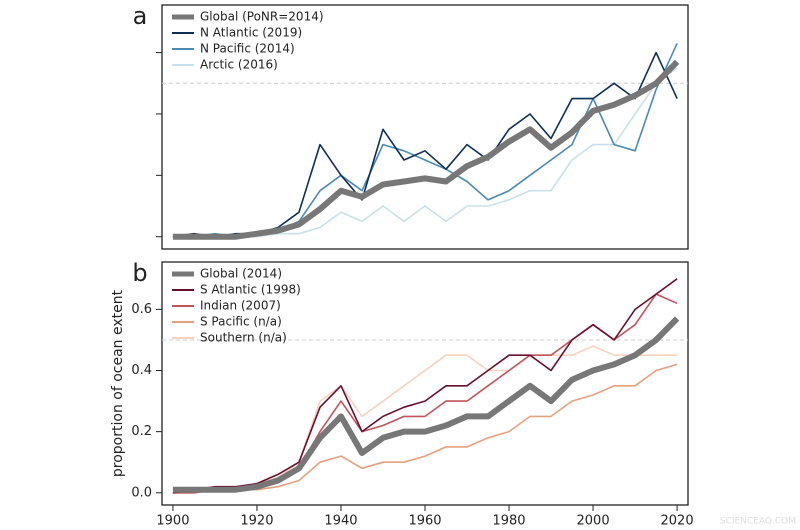 The height and width of the screenshot is (530, 800). I want to click on x-tick-label: 1920, so click(256, 521).